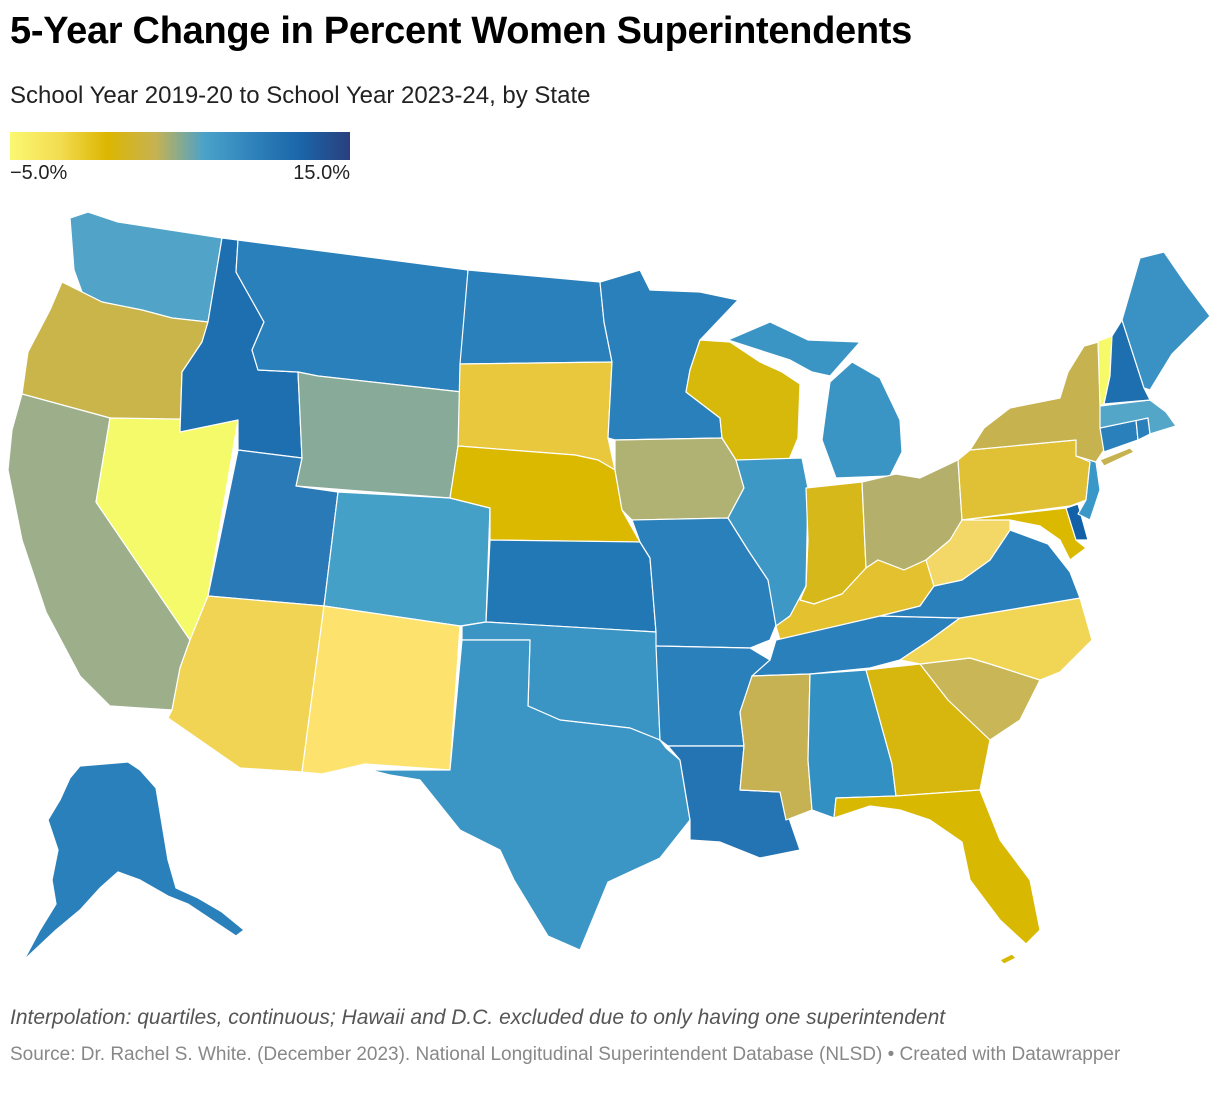 This screenshot has height=1104, width=1220. Describe the element at coordinates (571, 586) in the screenshot. I see `state-KS` at that location.